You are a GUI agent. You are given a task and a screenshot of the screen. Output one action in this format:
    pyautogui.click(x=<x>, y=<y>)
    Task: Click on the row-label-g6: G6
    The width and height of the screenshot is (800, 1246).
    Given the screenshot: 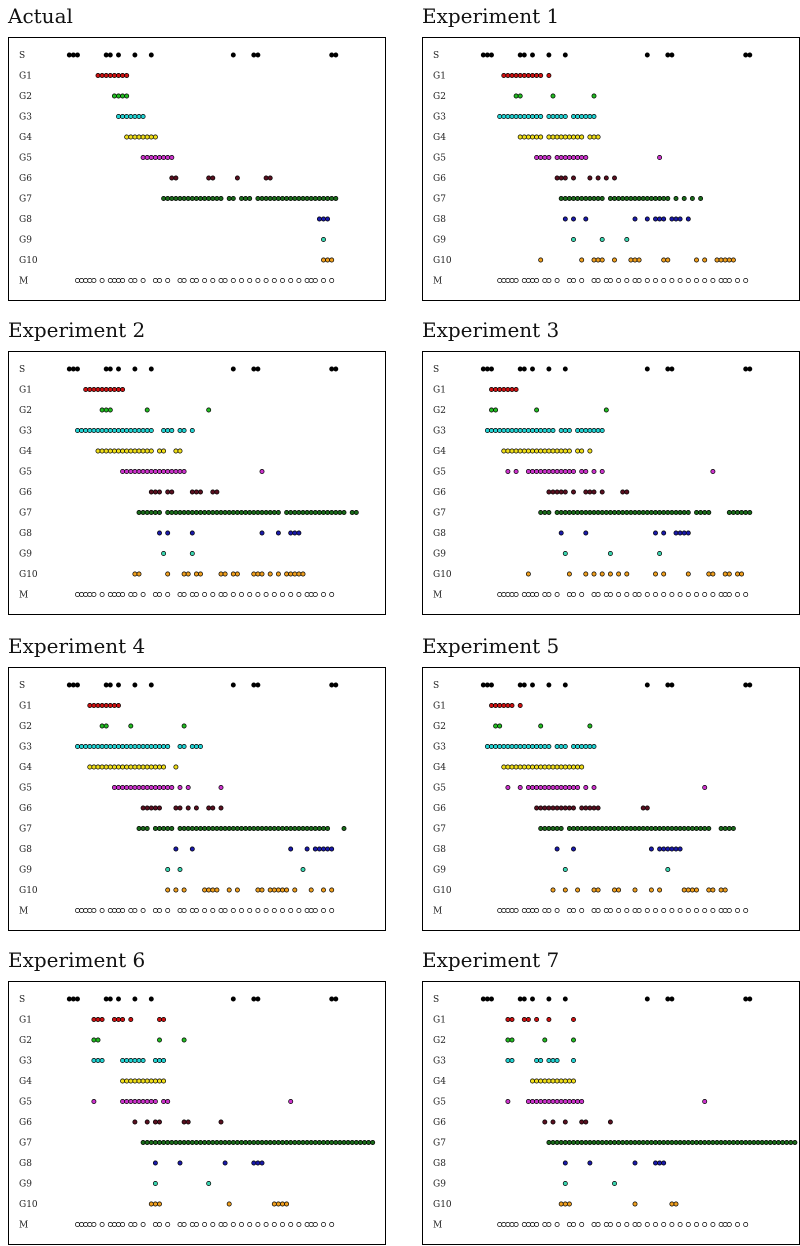 What is the action you would take?
    pyautogui.click(x=439, y=1123)
    